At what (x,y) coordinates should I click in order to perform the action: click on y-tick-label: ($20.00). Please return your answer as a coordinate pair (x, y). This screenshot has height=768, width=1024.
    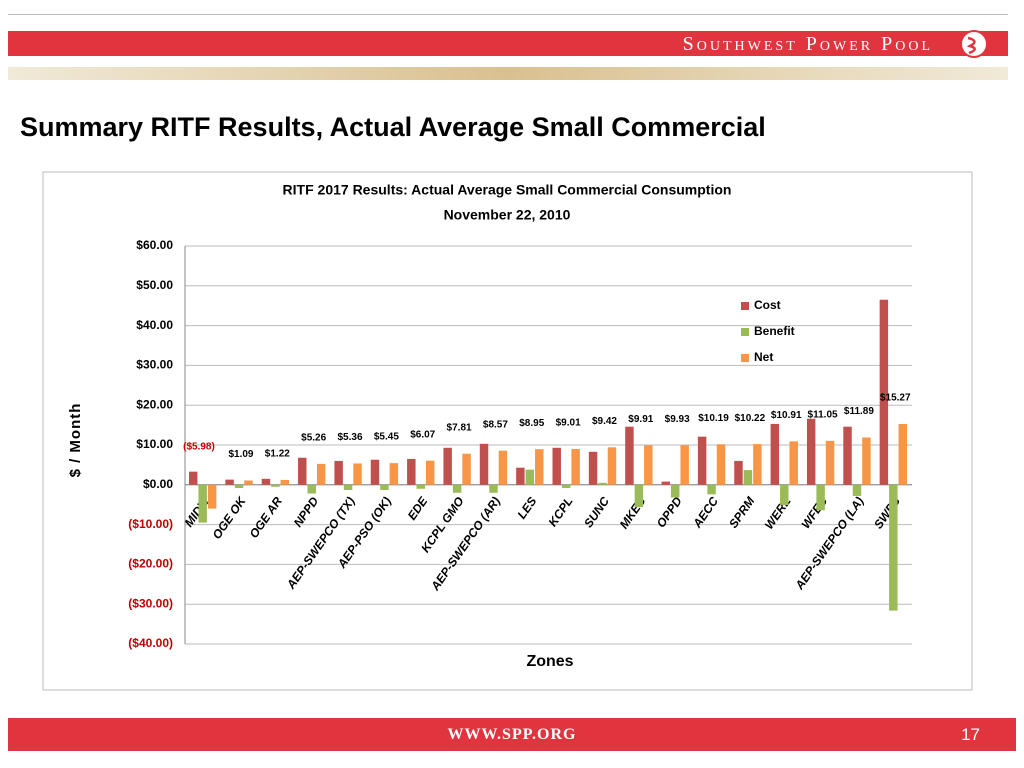
    Looking at the image, I should click on (150, 564).